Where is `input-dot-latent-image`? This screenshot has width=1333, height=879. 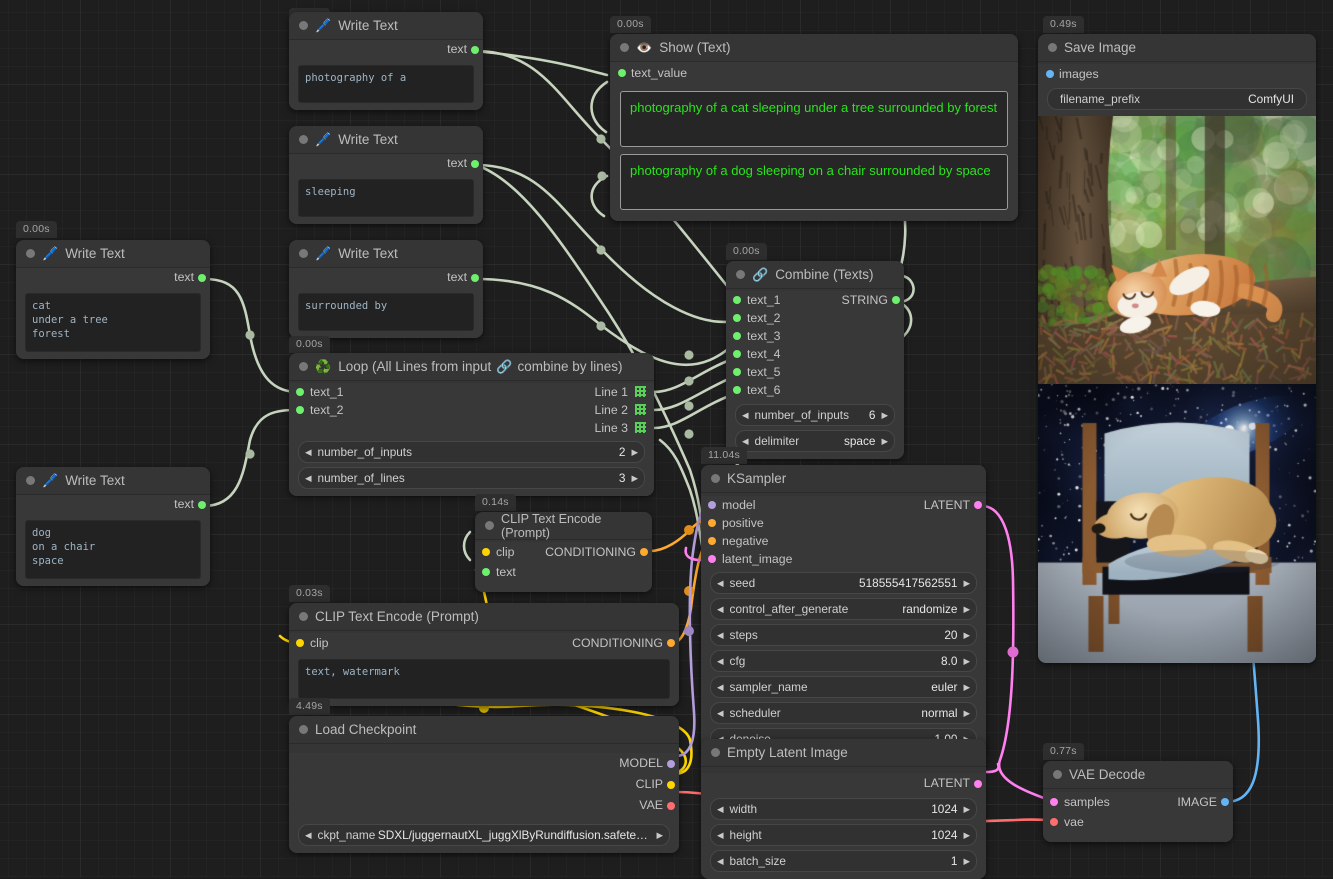 input-dot-latent-image is located at coordinates (712, 559).